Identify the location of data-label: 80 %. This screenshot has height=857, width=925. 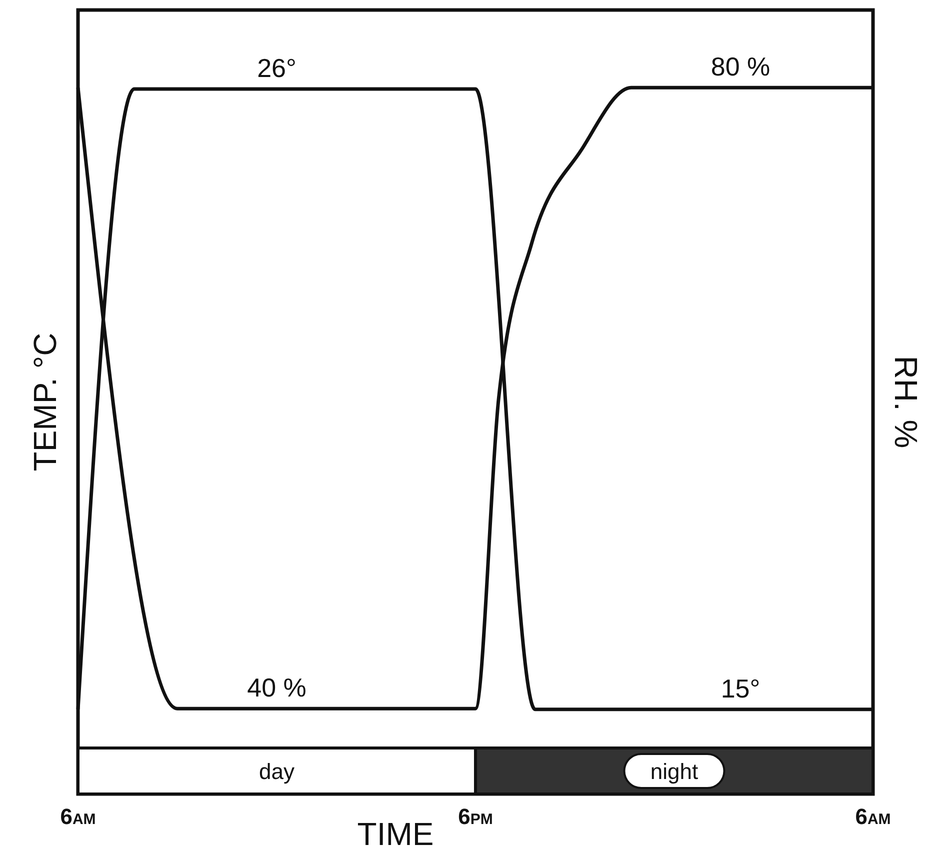
(740, 67).